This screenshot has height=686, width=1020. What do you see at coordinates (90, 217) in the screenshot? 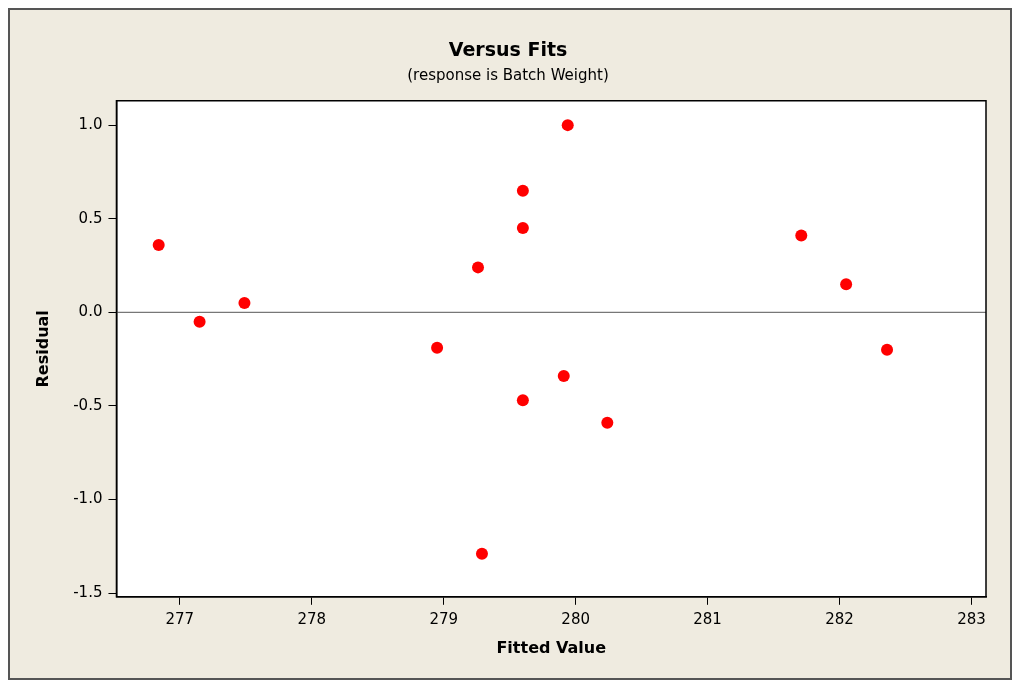
I see `y-tick-label: 0.5` at bounding box center [90, 217].